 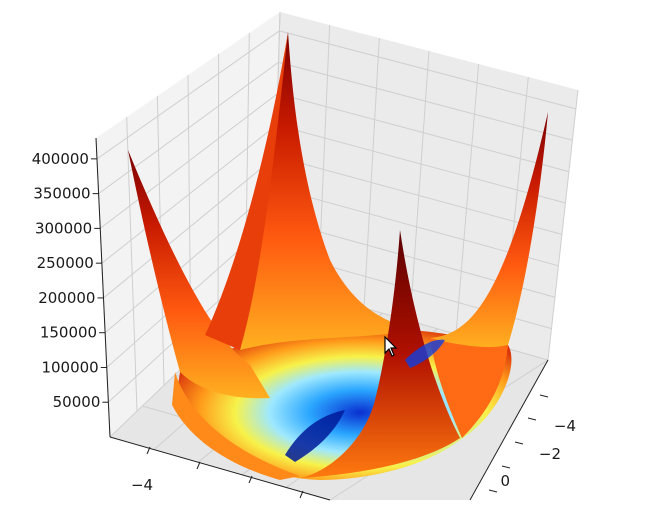 I want to click on x-axis-spine, so click(x=220, y=468).